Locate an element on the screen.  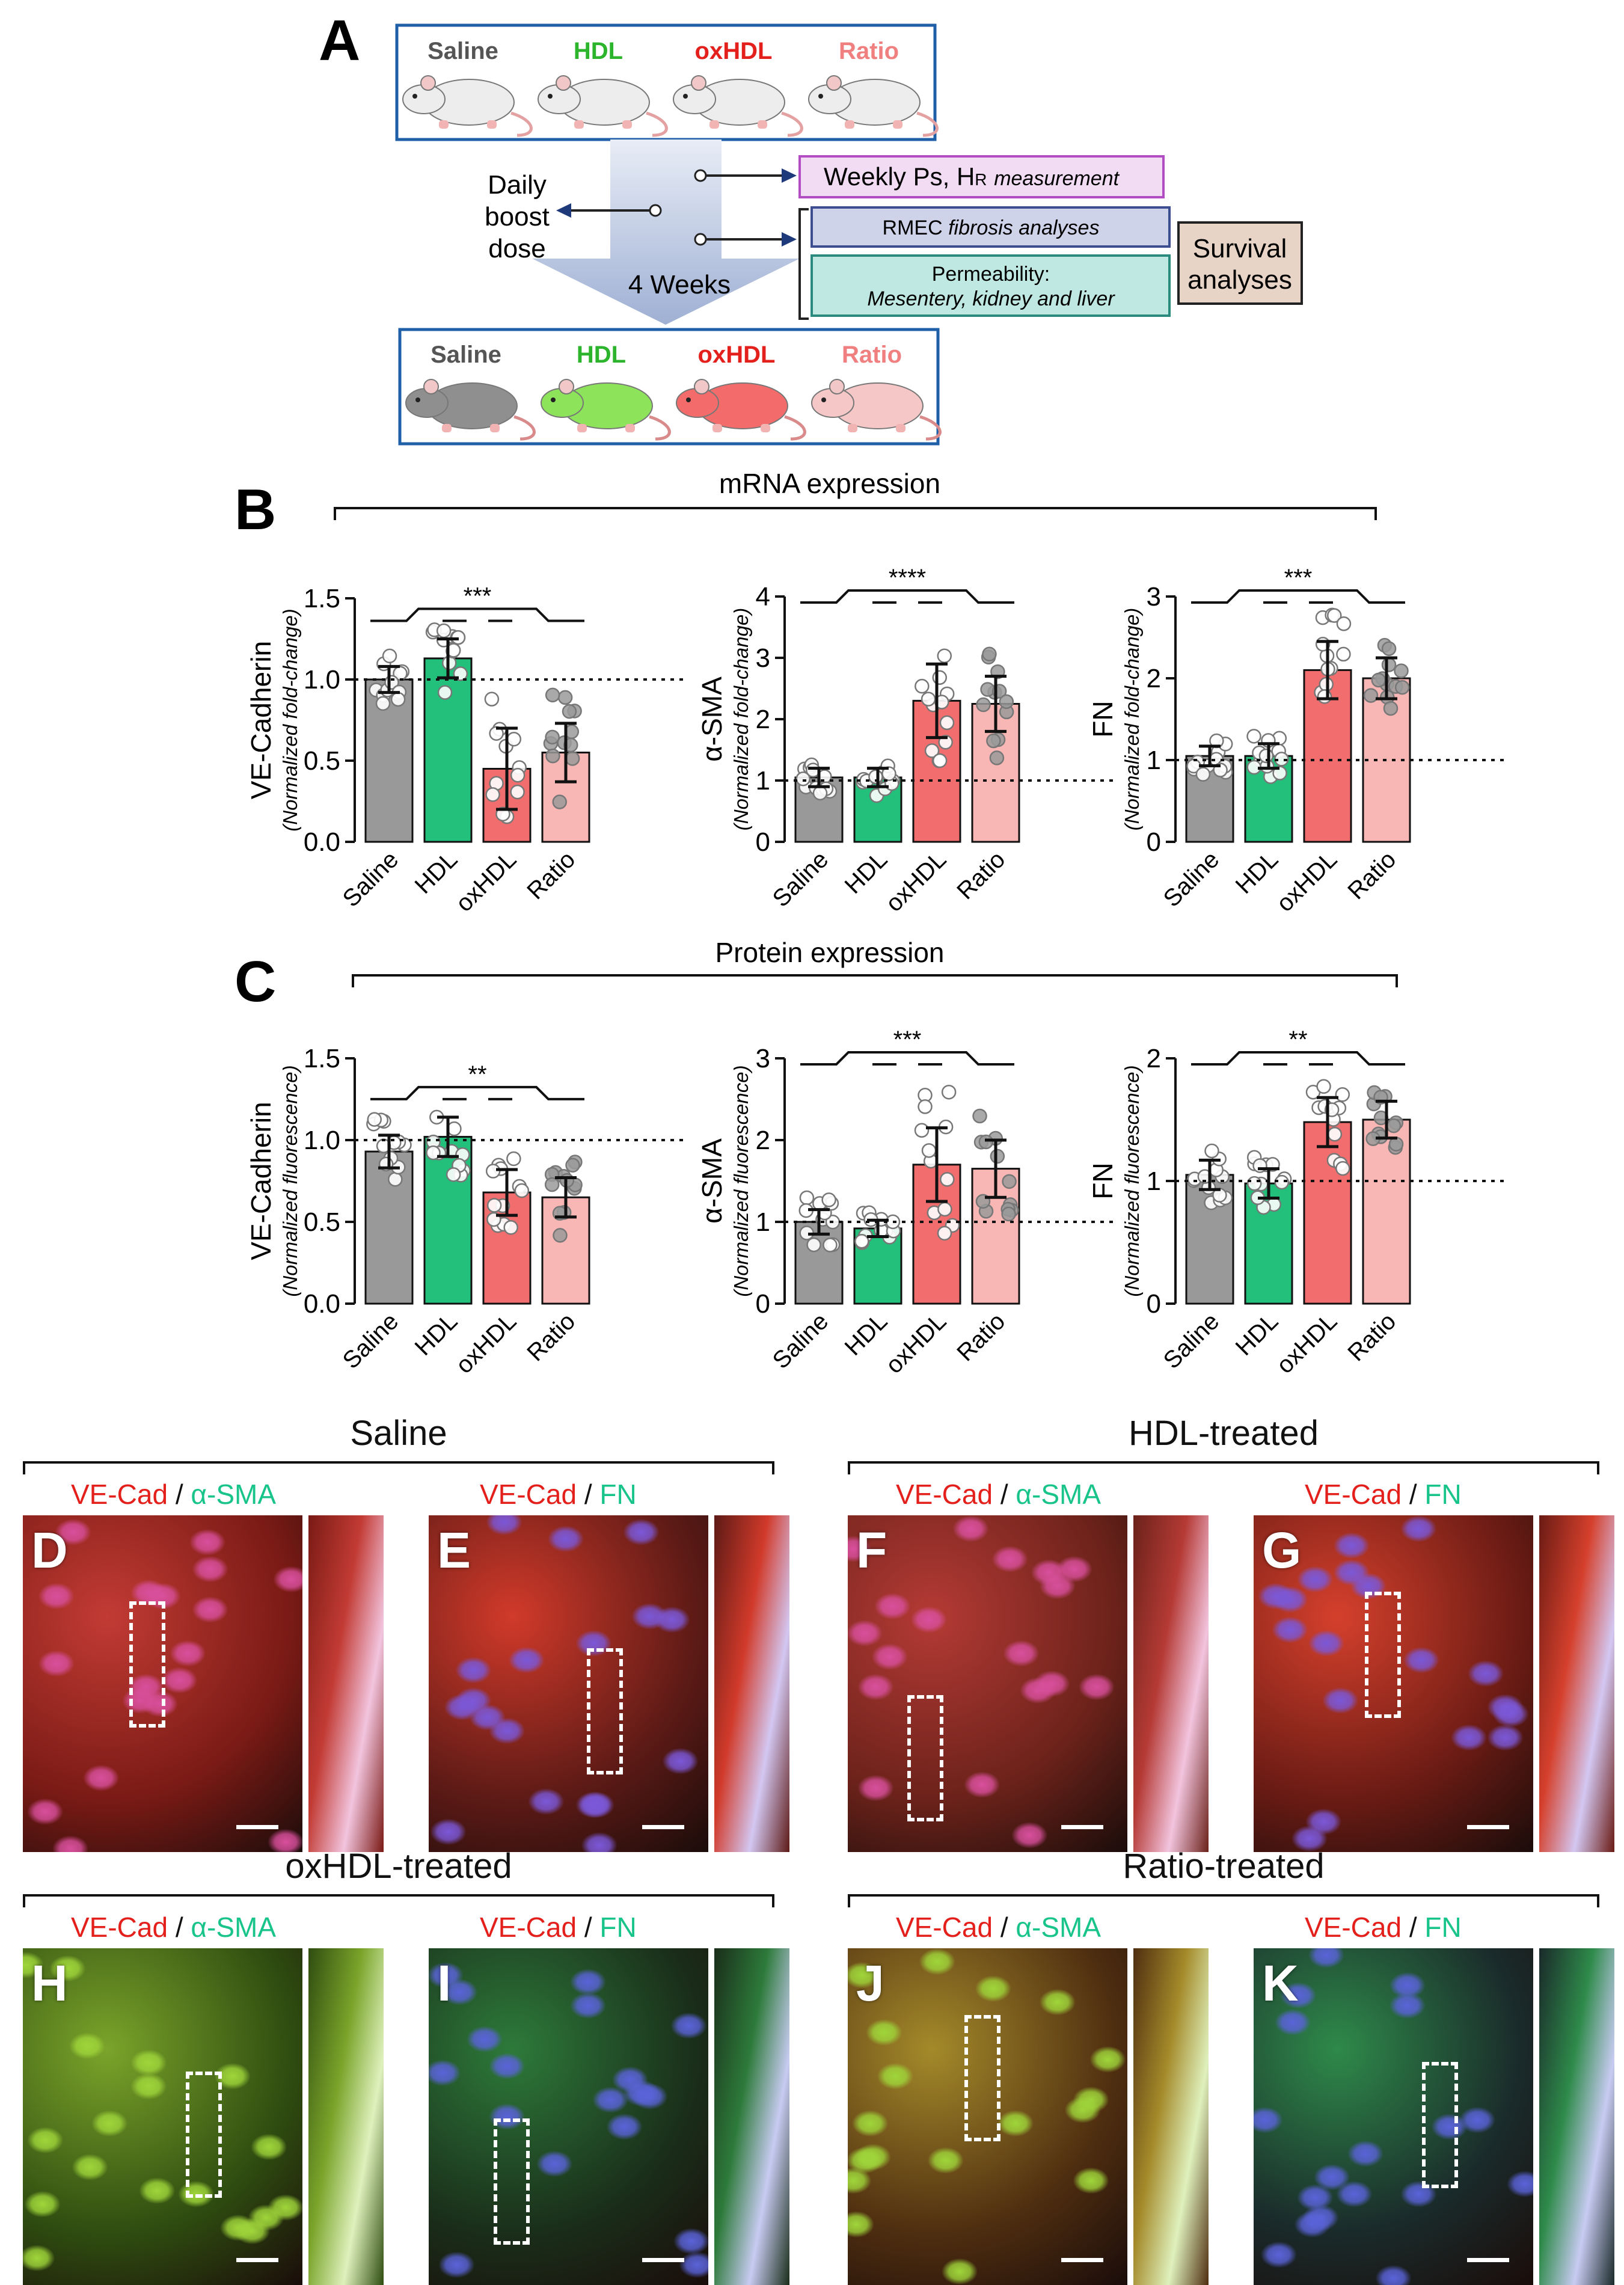
stain-asma: α-SMA is located at coordinates (234, 1927).